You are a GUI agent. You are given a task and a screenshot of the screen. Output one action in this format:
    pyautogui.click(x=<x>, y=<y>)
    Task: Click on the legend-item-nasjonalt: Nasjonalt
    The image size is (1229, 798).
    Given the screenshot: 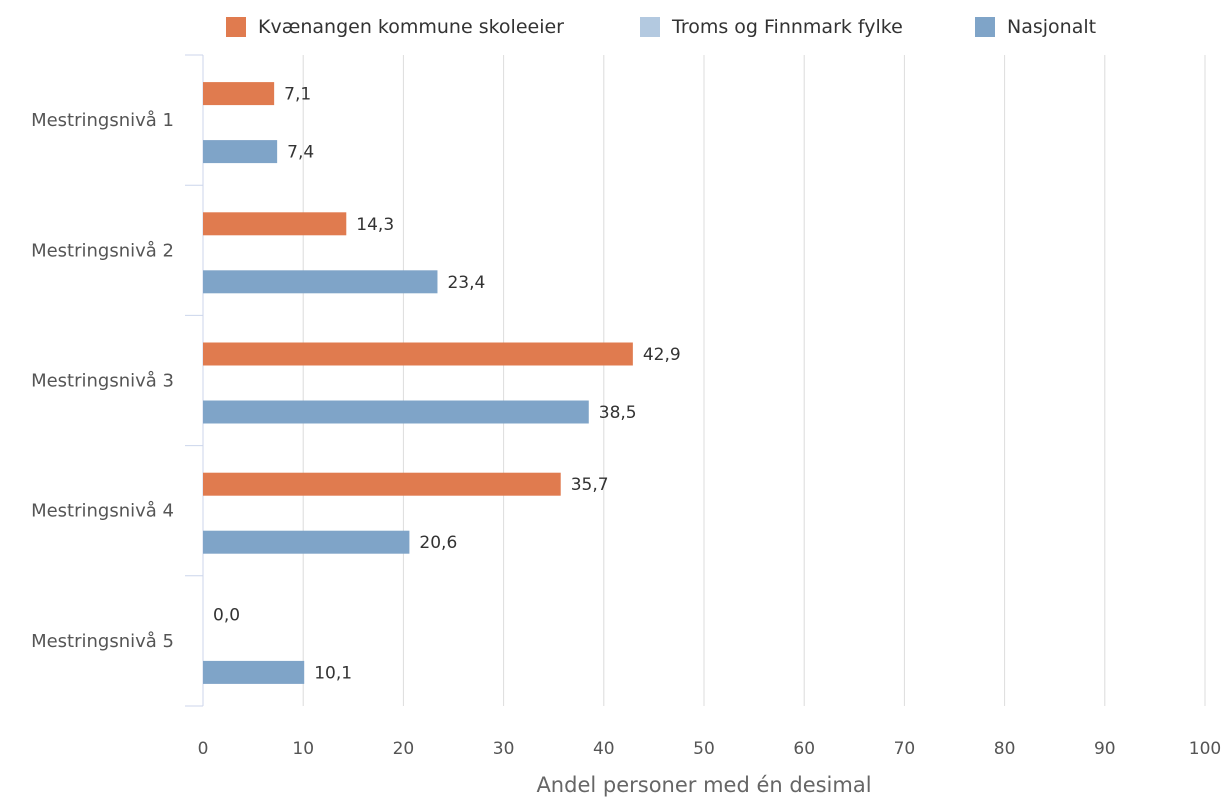 What is the action you would take?
    pyautogui.click(x=1035, y=27)
    